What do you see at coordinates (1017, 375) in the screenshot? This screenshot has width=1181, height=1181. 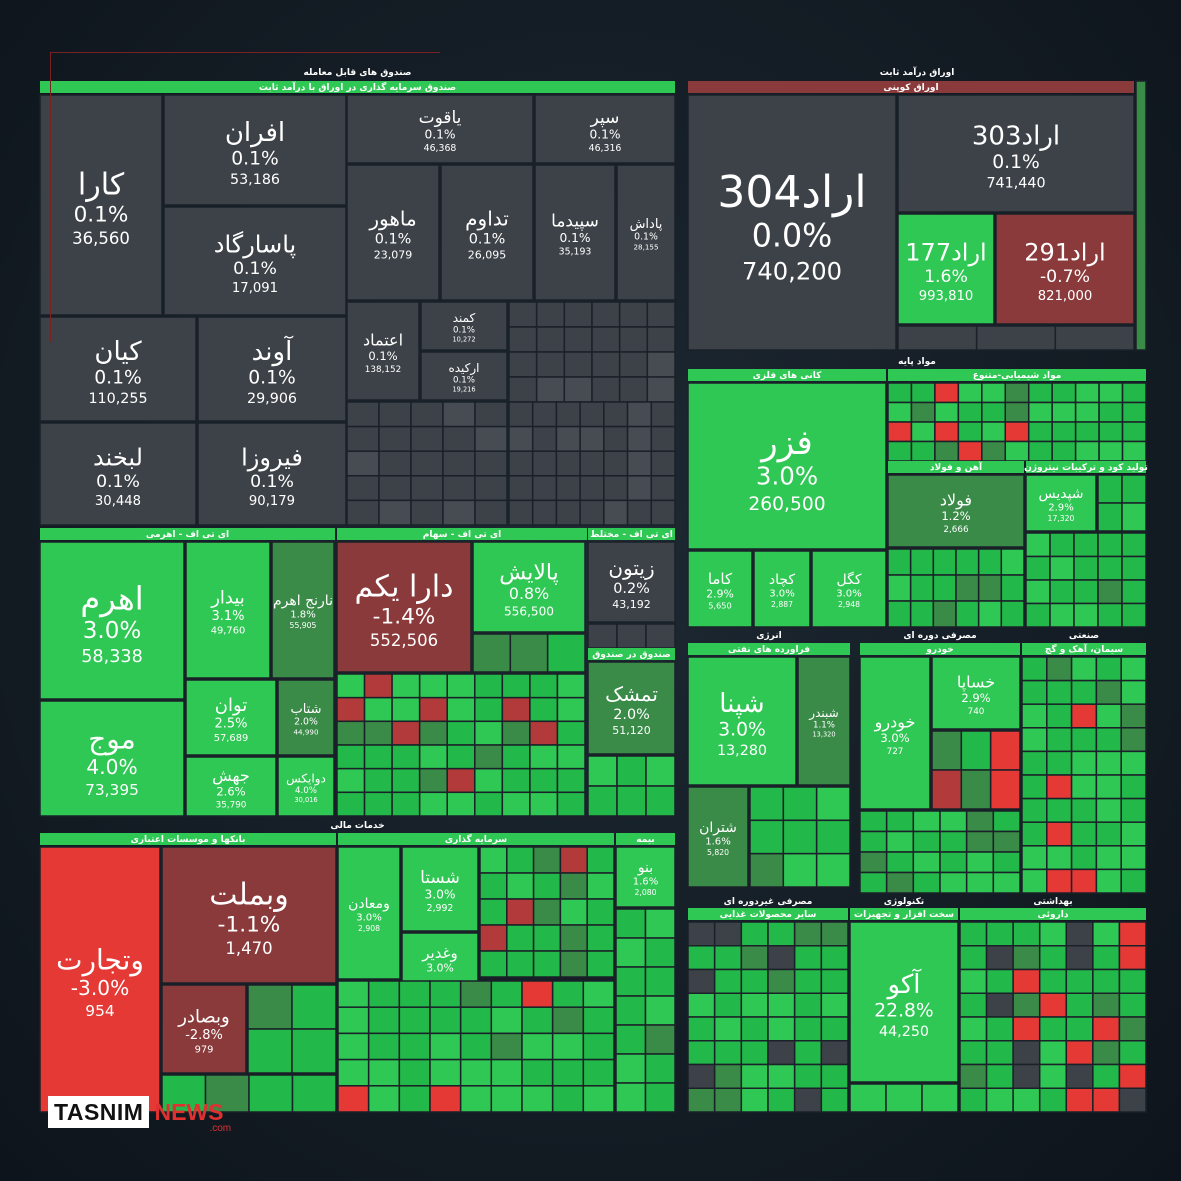 I see `group-chemicals-bar` at bounding box center [1017, 375].